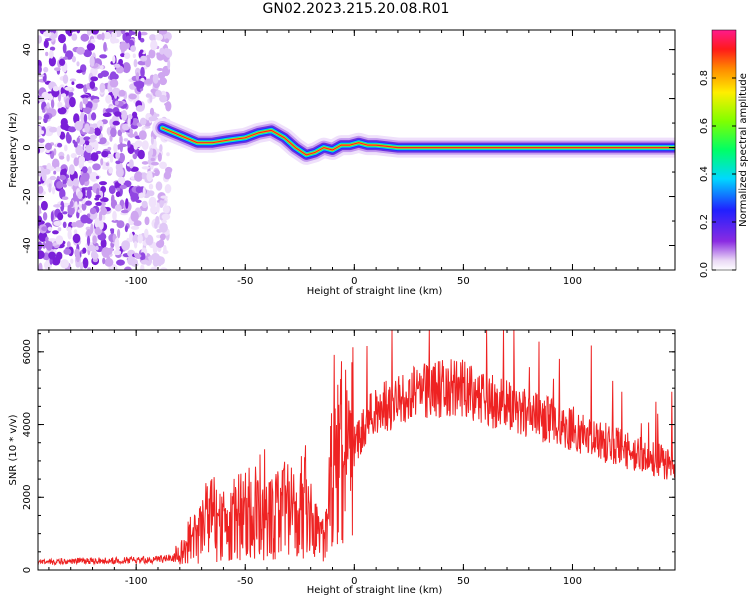  What do you see at coordinates (27, 49) in the screenshot?
I see `spectrogram-y-tick-label: 40` at bounding box center [27, 49].